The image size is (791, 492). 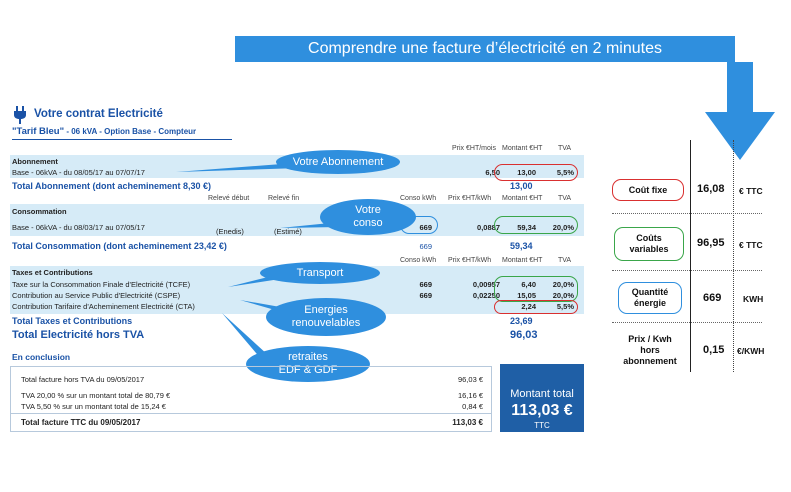 What do you see at coordinates (492, 172) in the screenshot?
I see `unit-price: 6,50` at bounding box center [492, 172].